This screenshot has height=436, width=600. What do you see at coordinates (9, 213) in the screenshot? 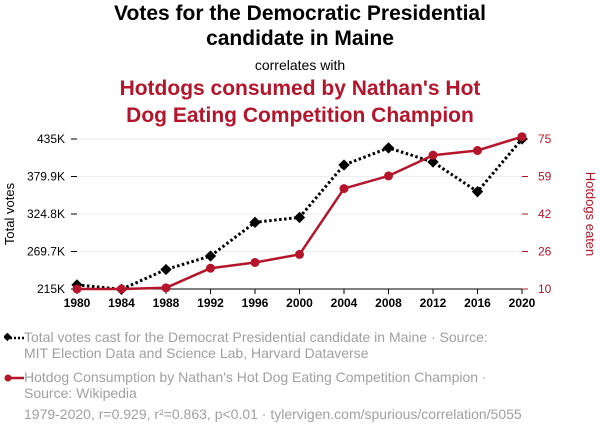
I see `y-left-axis-title: Total votes` at bounding box center [9, 213].